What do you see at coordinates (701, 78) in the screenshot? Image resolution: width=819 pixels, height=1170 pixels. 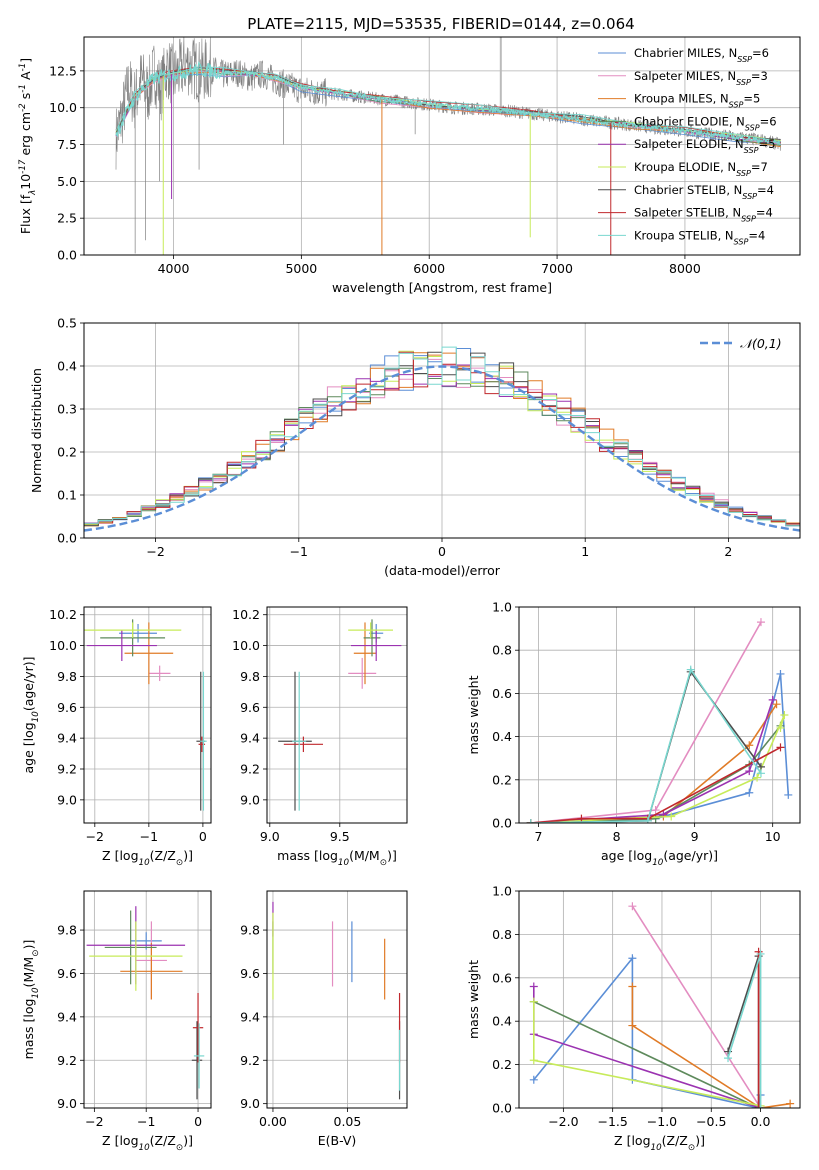 I see `legend-entry: Salpeter MILES, NSSP=3` at bounding box center [701, 78].